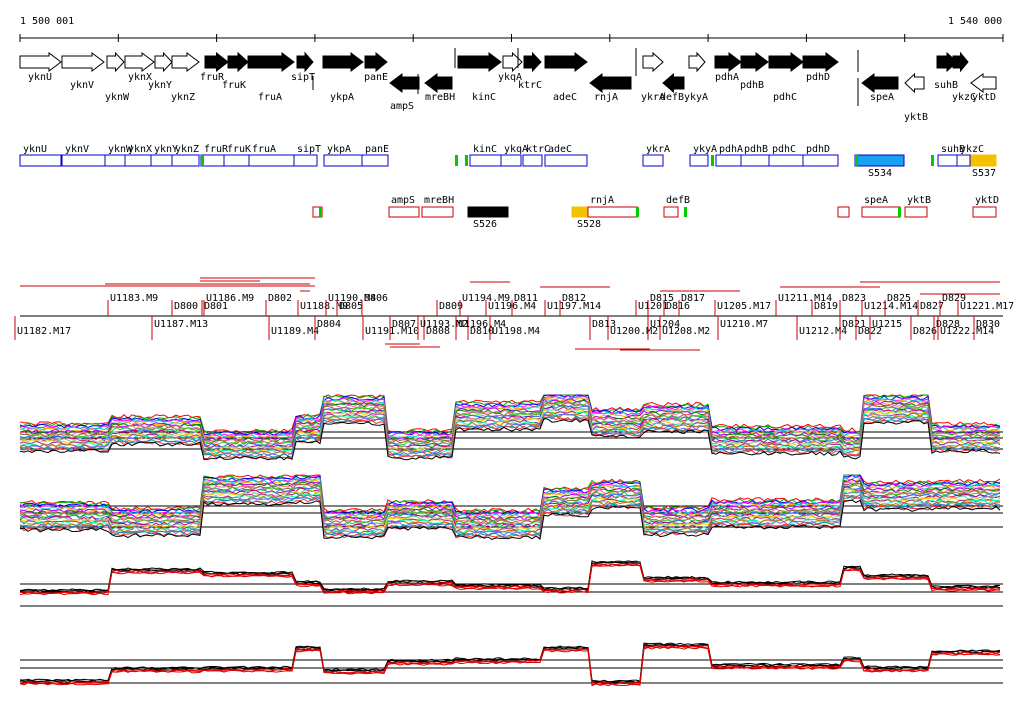 The image size is (1024, 714). I want to click on upper-box-kinC: kinC, so click(485, 155).